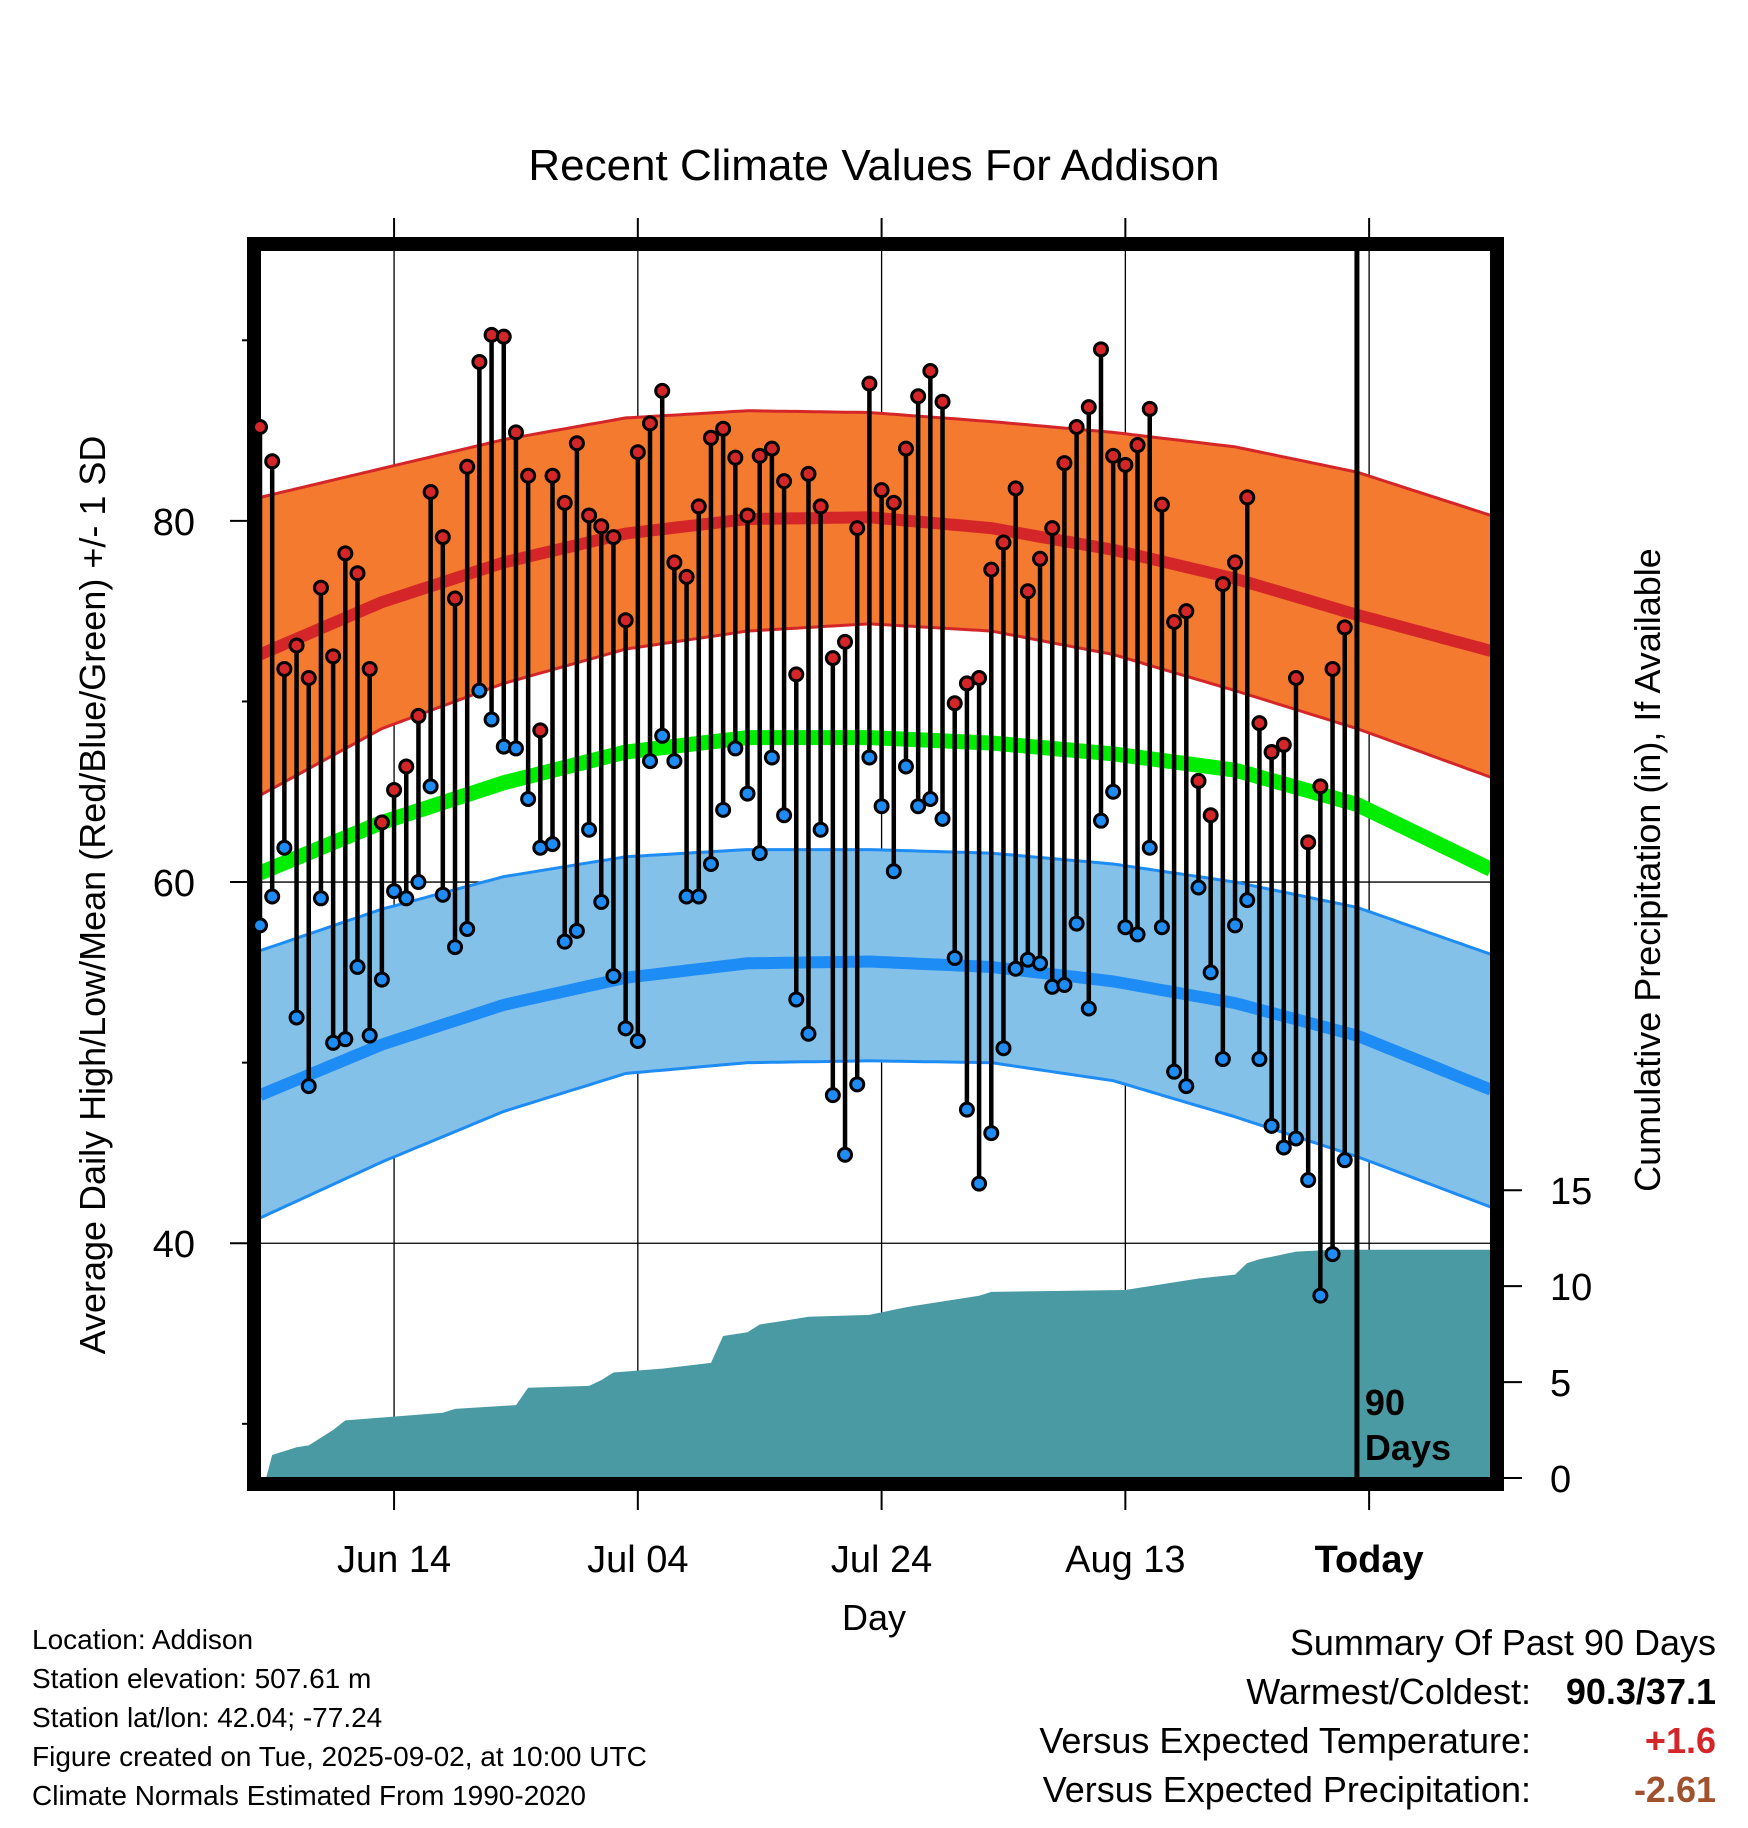  I want to click on chart-title: Recent Climate Values For Addison, so click(873, 165).